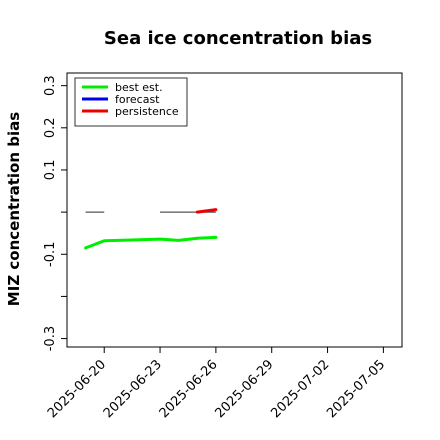 This screenshot has width=440, height=440. Describe the element at coordinates (14, 209) in the screenshot. I see `y-axis-label: MIZ concentration bias` at that location.